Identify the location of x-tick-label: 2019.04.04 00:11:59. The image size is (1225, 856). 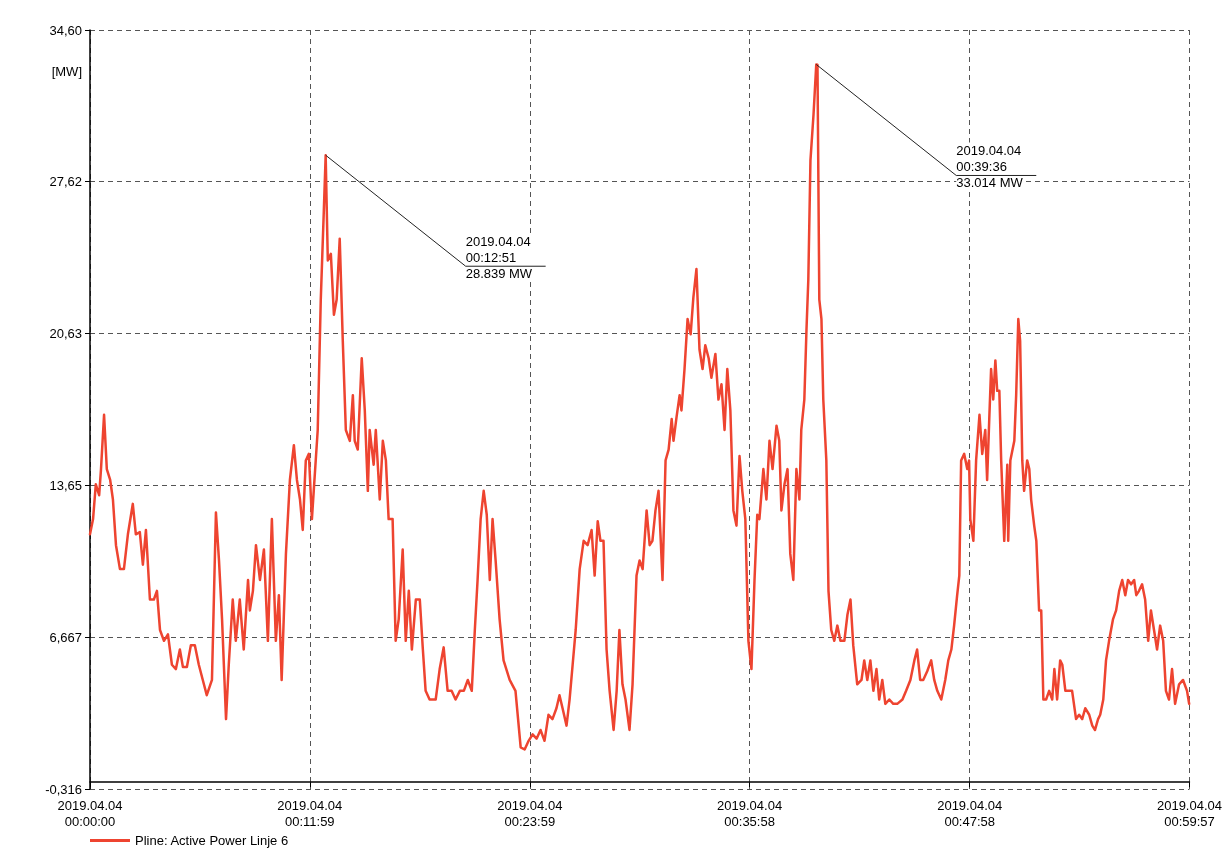
(310, 813).